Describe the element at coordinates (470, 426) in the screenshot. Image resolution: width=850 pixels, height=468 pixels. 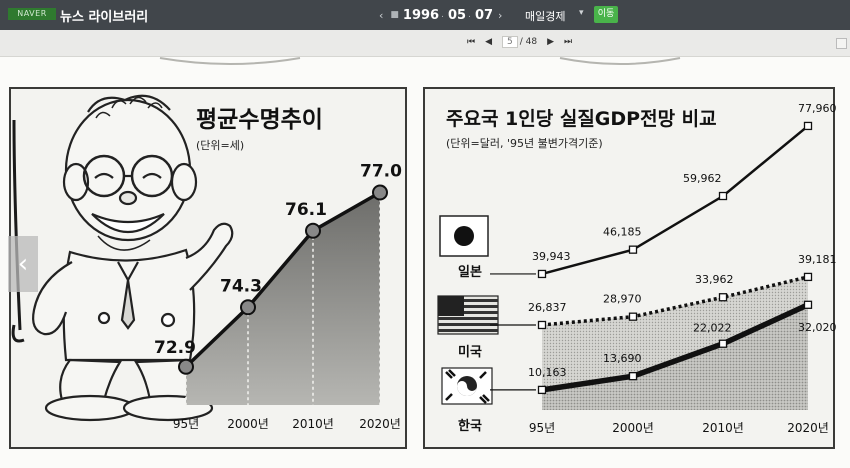
I see `legend-label: 한국` at that location.